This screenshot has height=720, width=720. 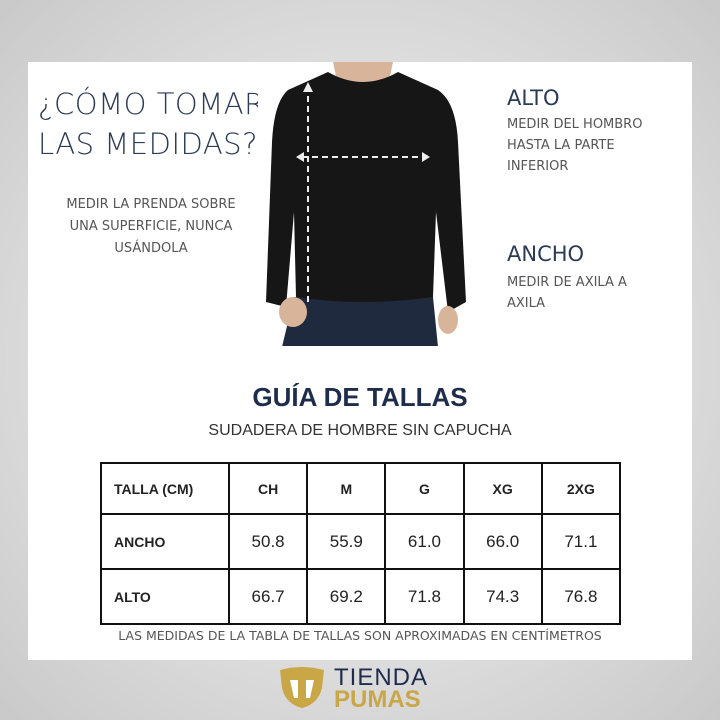 I want to click on header-cell: M, so click(x=346, y=488).